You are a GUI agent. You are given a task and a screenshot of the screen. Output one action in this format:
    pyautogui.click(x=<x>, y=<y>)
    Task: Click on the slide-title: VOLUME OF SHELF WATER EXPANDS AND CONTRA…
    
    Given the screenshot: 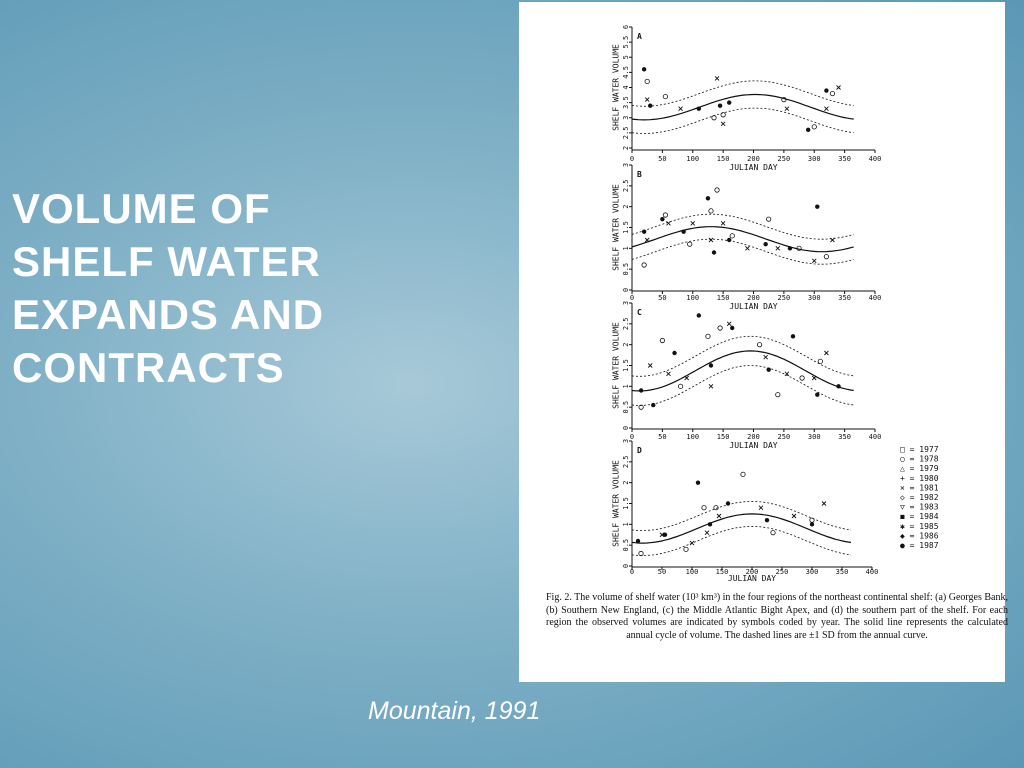 What is the action you would take?
    pyautogui.click(x=168, y=288)
    